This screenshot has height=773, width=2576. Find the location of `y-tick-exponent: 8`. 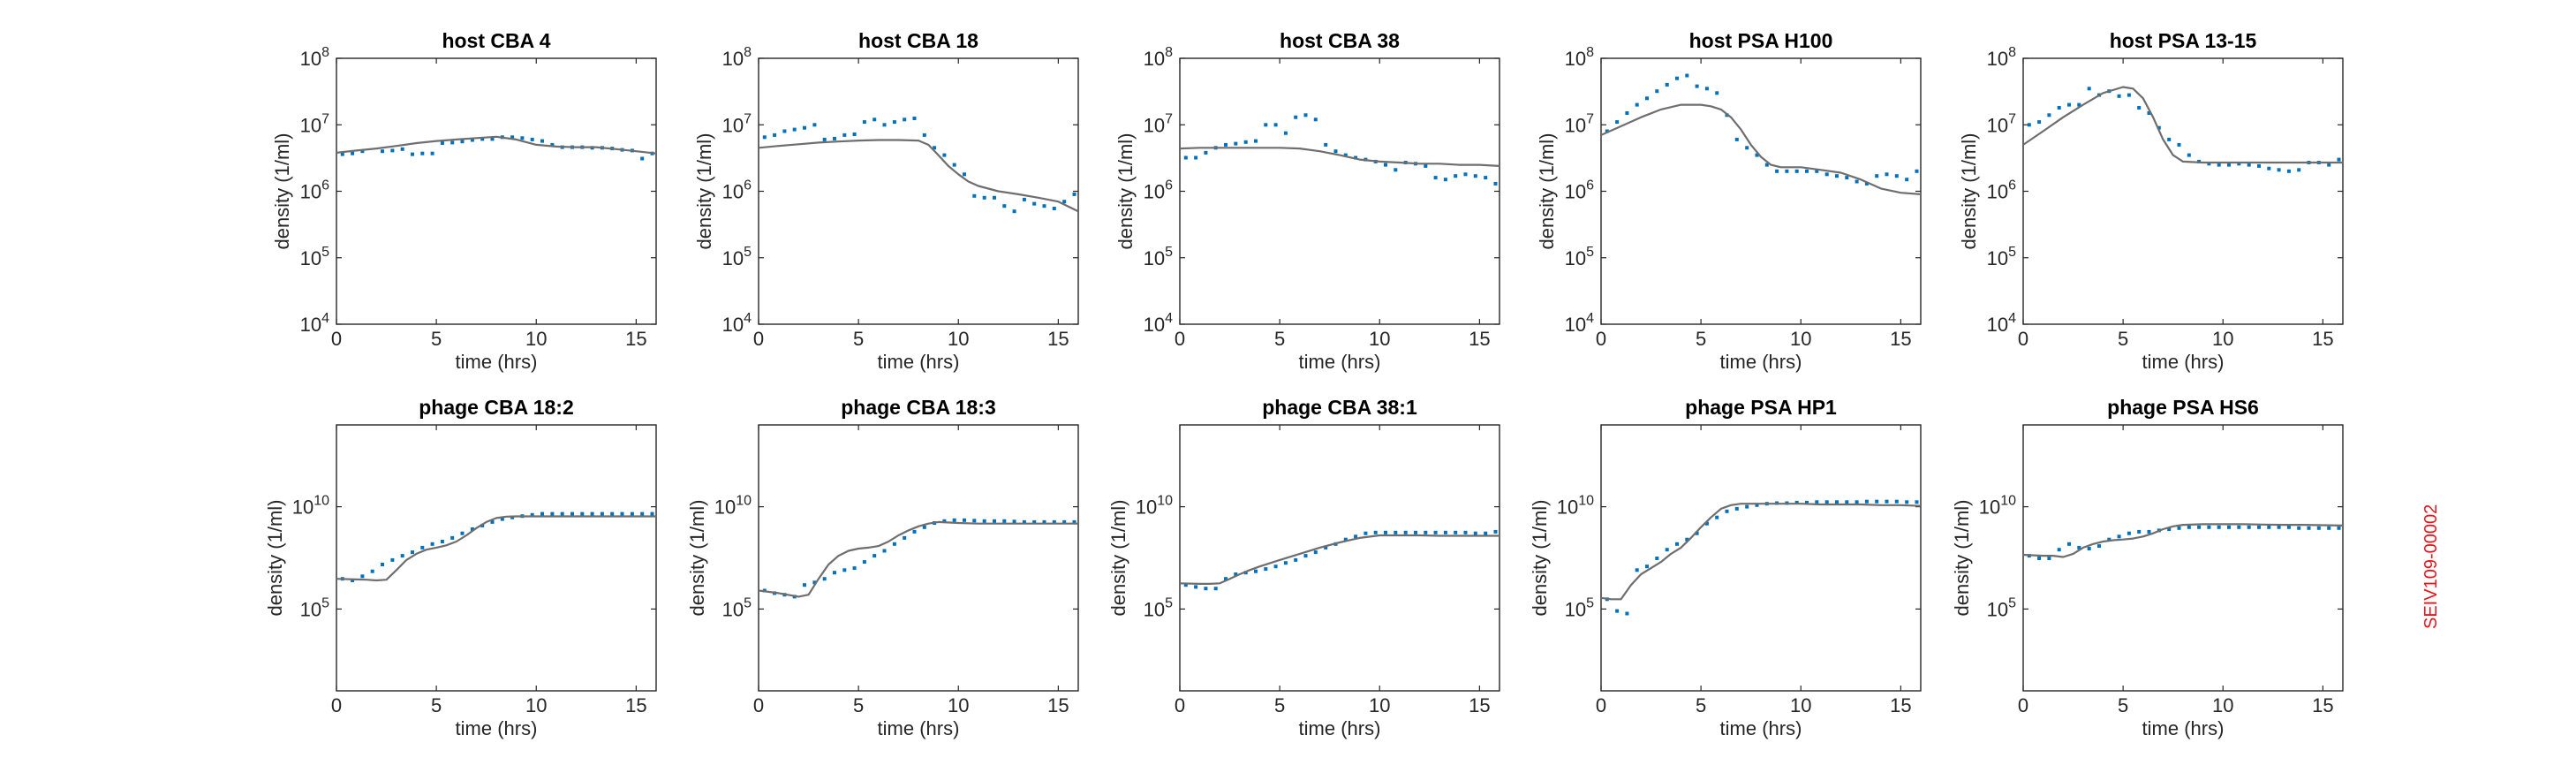

y-tick-exponent: 8 is located at coordinates (325, 52).